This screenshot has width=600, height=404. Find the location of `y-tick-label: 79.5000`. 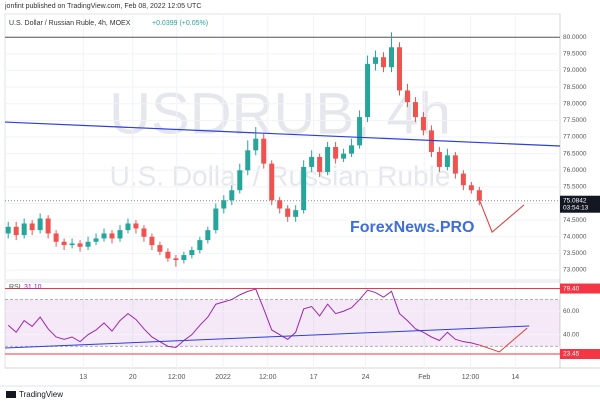

y-tick-label: 79.5000 is located at coordinates (575, 54).